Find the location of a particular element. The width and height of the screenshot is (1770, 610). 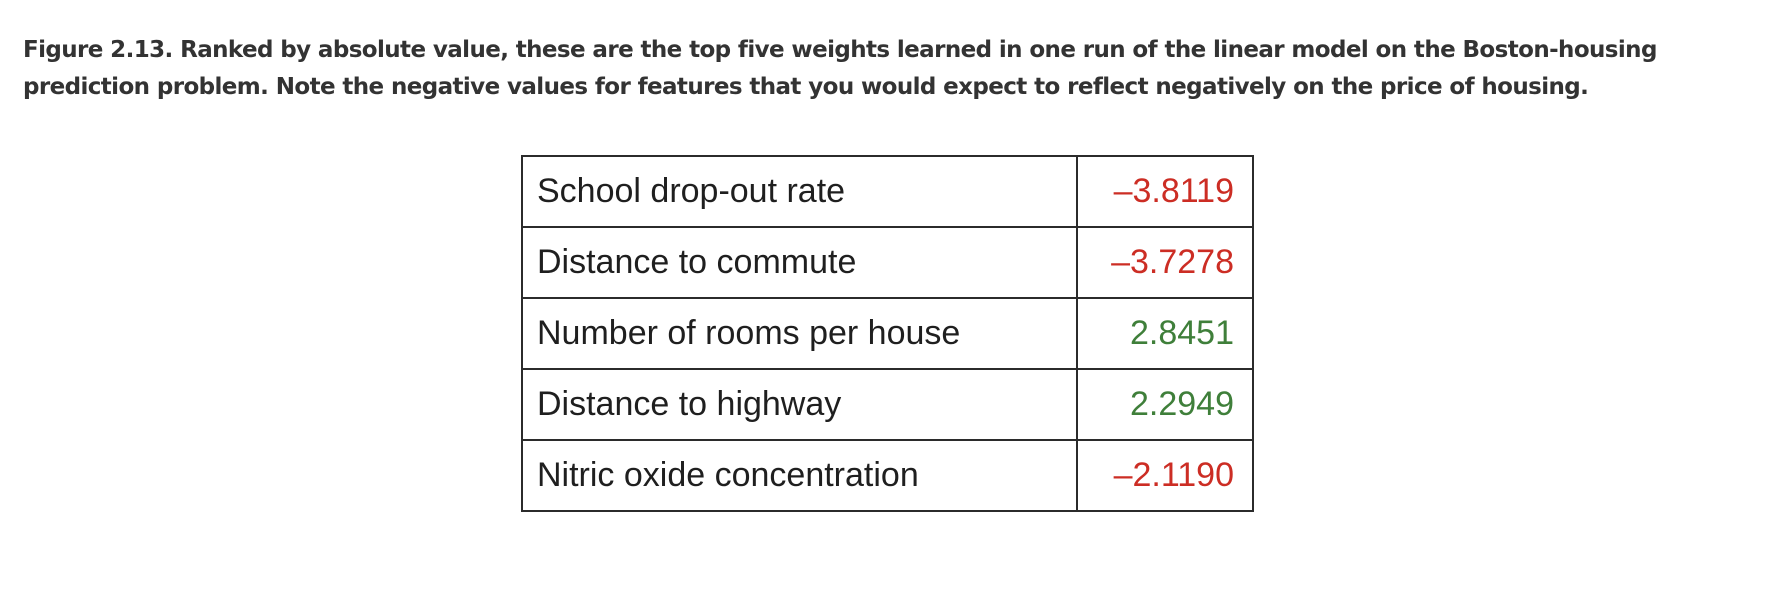

feature-name-cell: Number of rooms per house is located at coordinates (799, 333).